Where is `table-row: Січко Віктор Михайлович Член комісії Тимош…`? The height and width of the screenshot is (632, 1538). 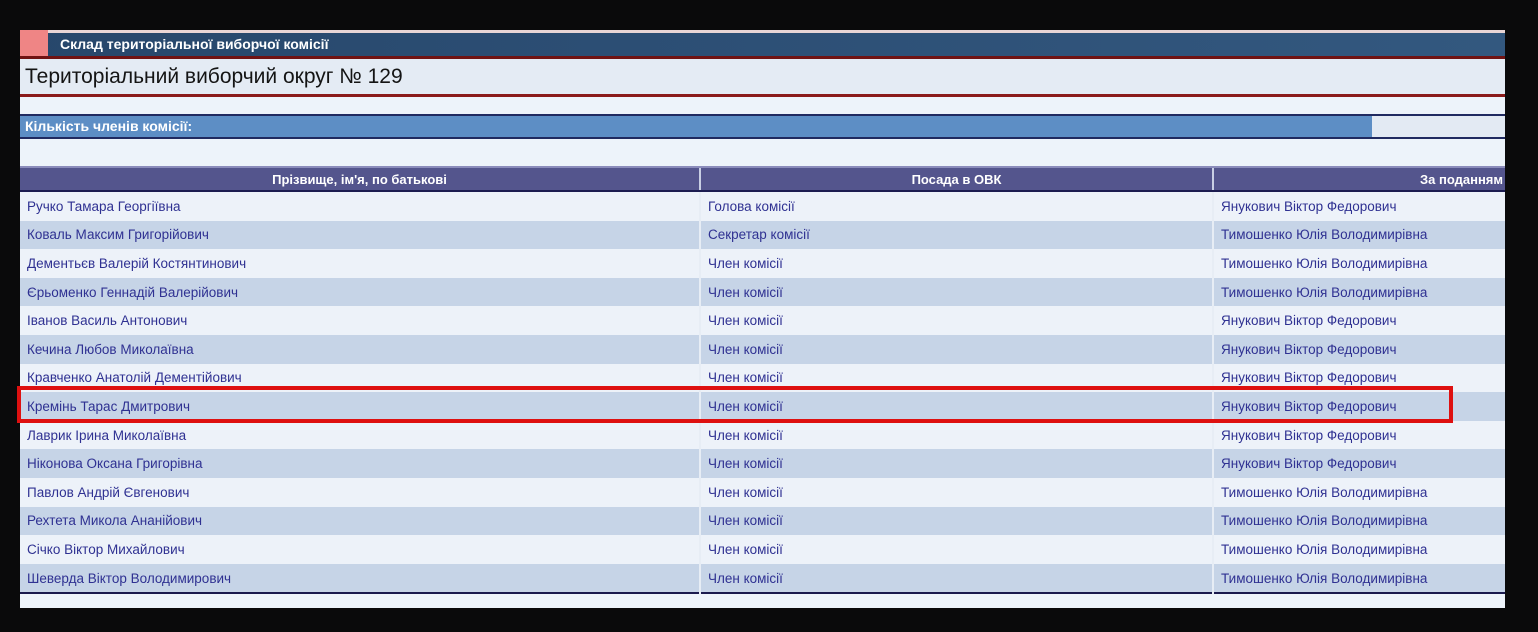
table-row: Січко Віктор Михайлович Член комісії Тимош… is located at coordinates (762, 549).